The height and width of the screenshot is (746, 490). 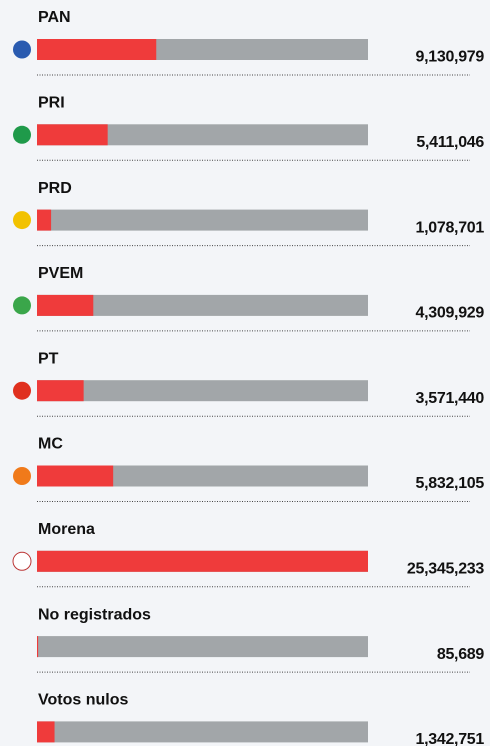 What do you see at coordinates (66, 529) in the screenshot?
I see `party-label: Morena` at bounding box center [66, 529].